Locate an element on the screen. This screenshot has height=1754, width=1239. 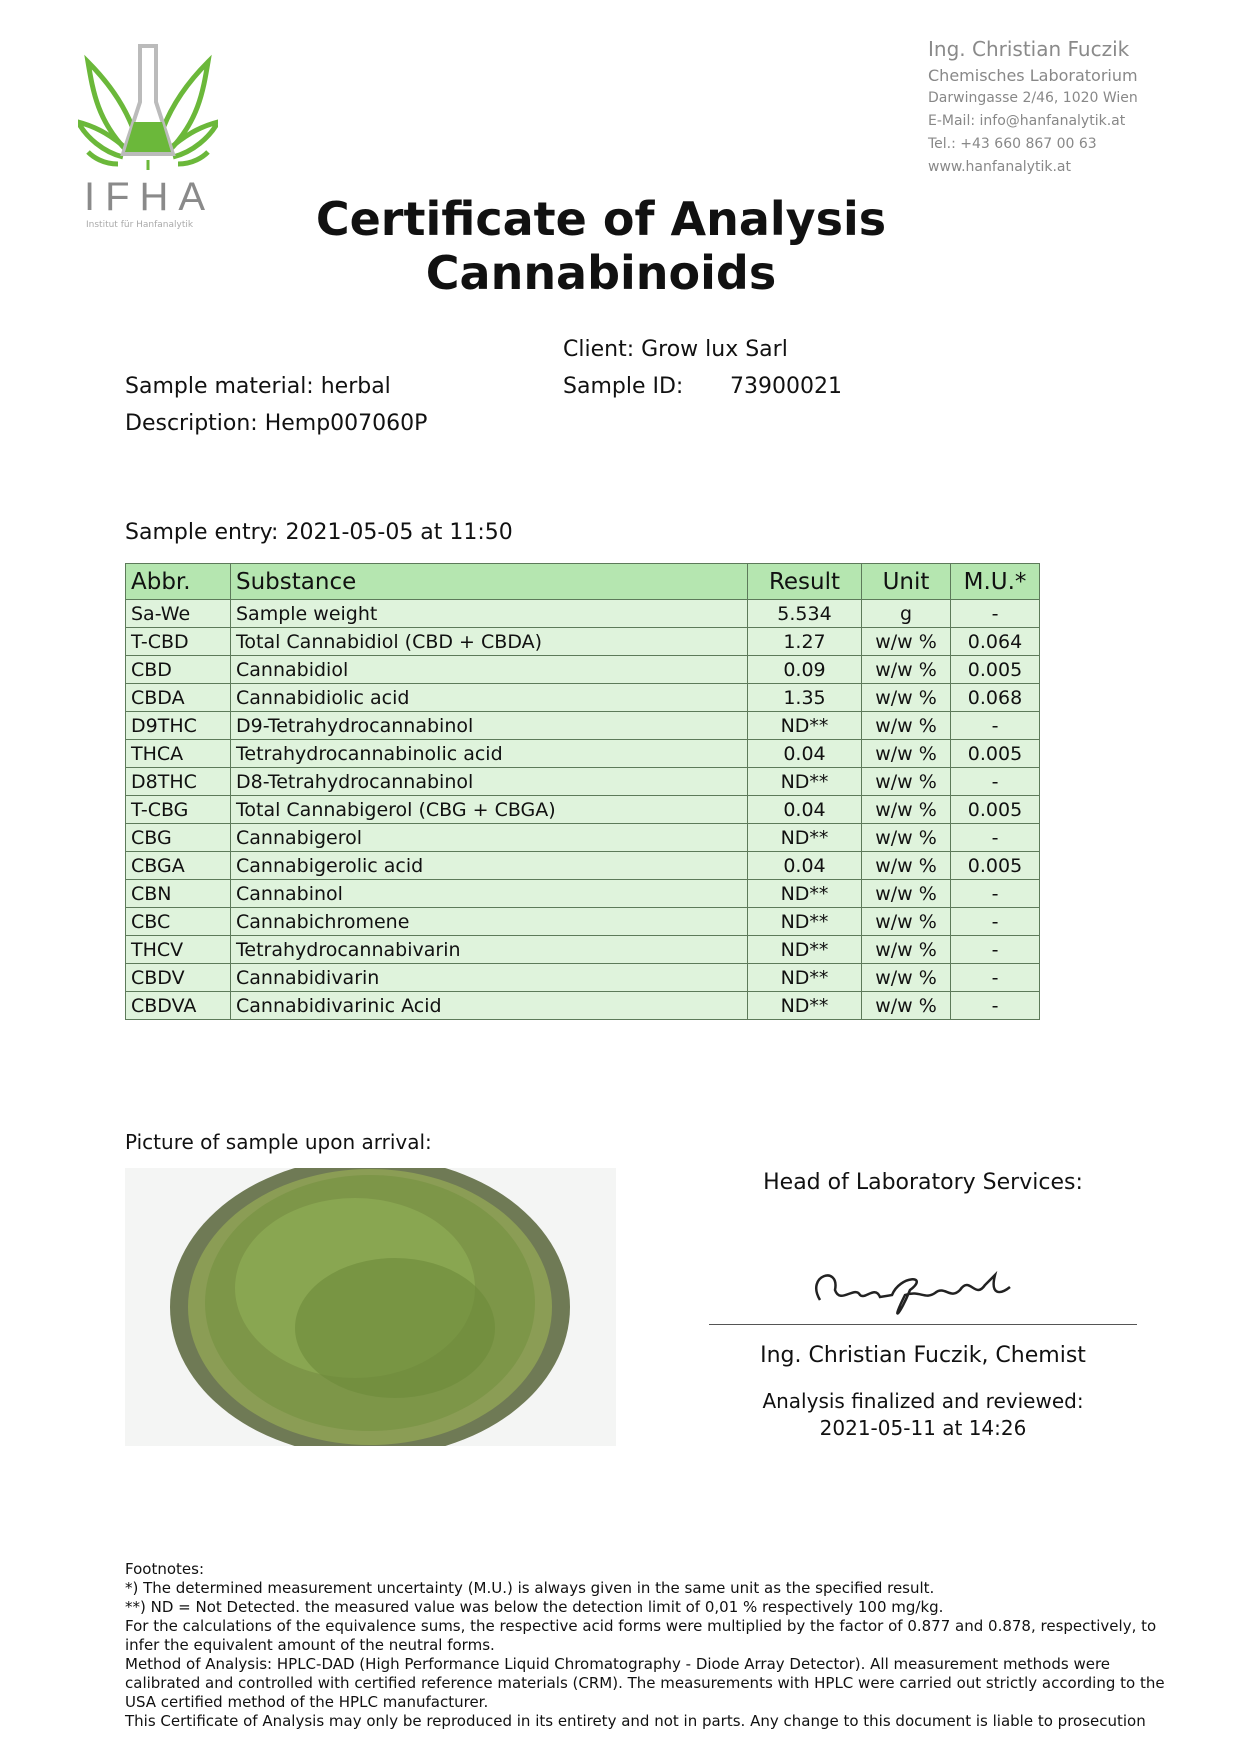
table-cell: CBC is located at coordinates (178, 921).